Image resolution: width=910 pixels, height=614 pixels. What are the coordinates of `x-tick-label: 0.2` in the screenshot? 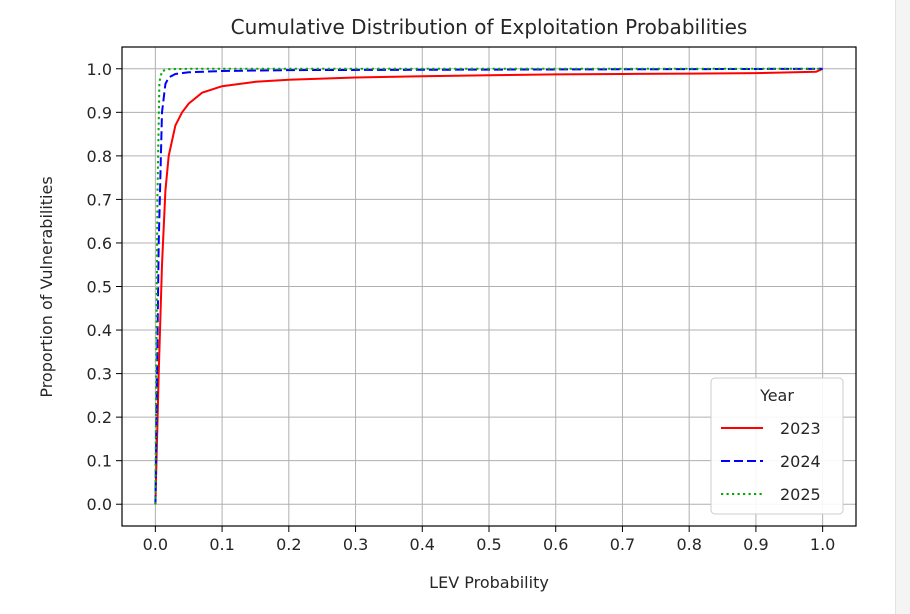 It's located at (288, 544).